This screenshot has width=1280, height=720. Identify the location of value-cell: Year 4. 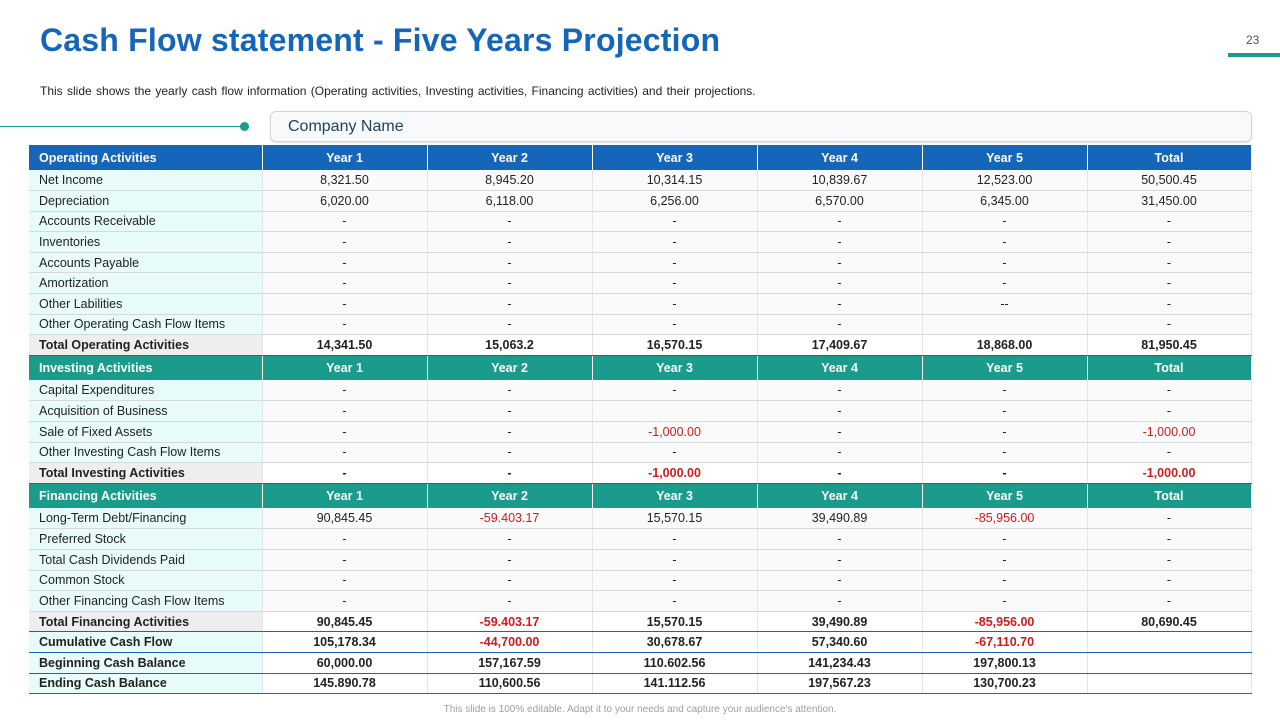
(840, 496).